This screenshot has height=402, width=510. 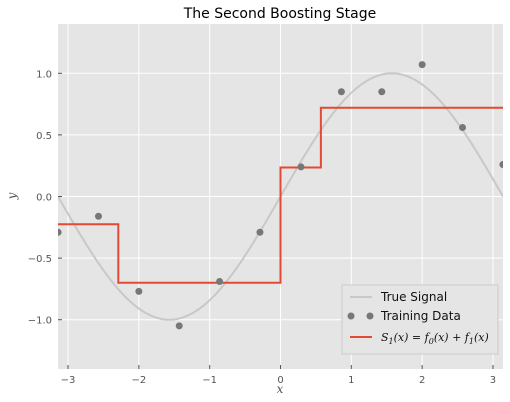 What do you see at coordinates (413, 297) in the screenshot?
I see `legend-true-signal-label: True Signal` at bounding box center [413, 297].